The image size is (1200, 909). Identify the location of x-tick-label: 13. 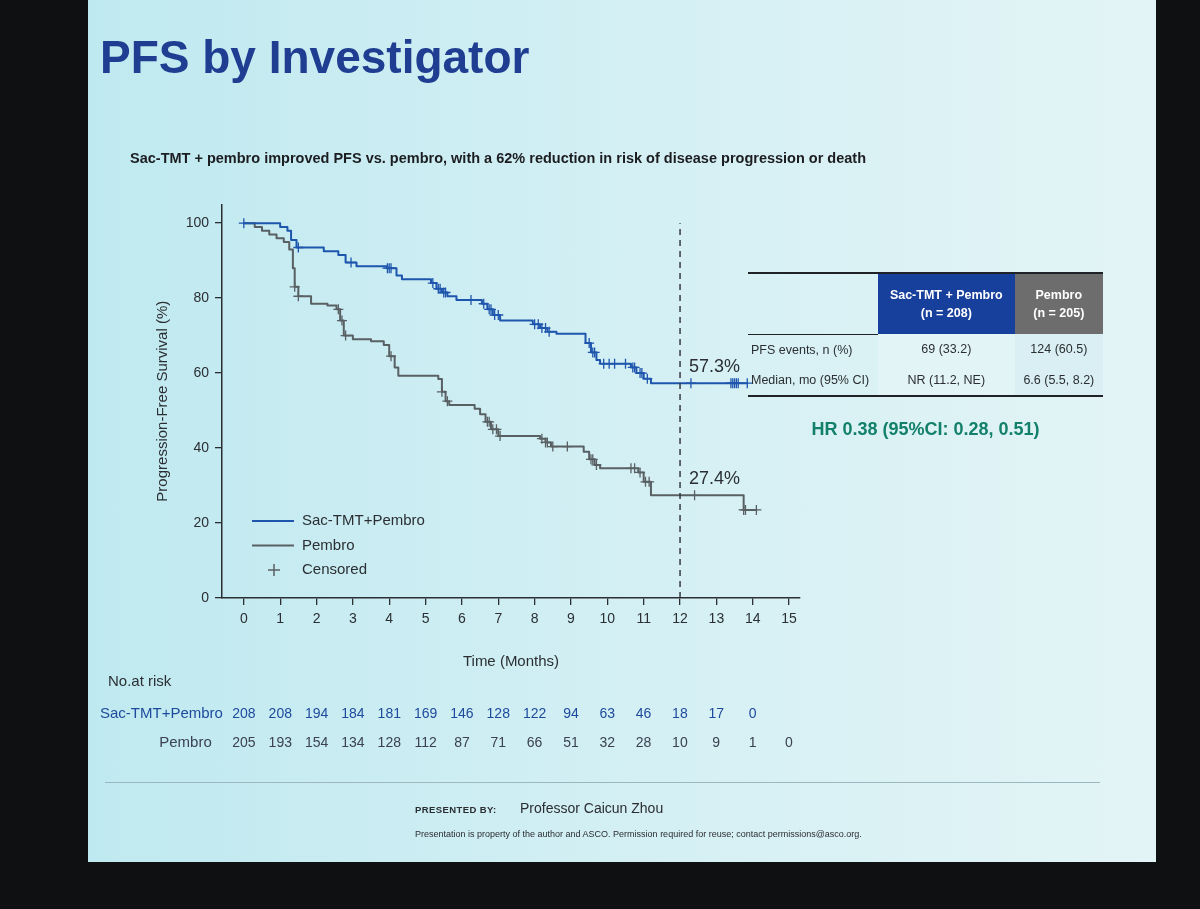
(716, 618).